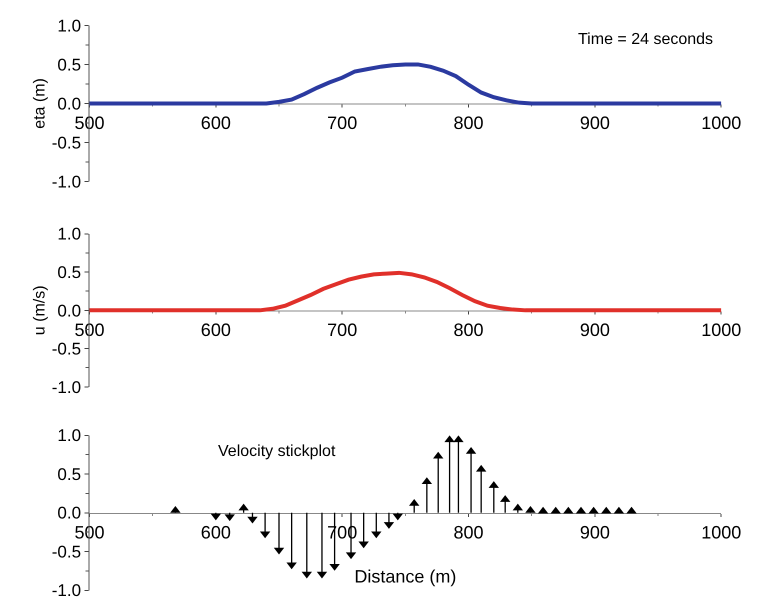  Describe the element at coordinates (277, 451) in the screenshot. I see `annotation: Velocity stickplot` at that location.